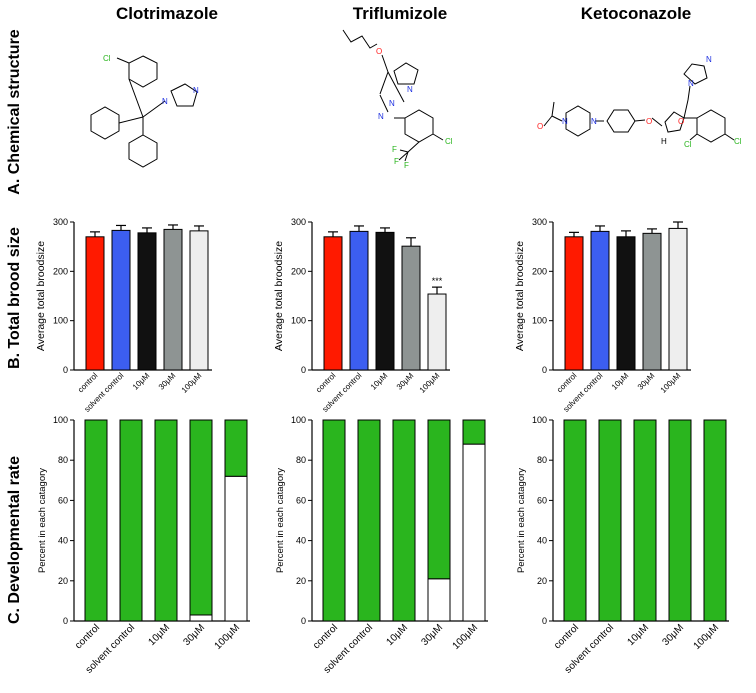  I want to click on phenyl-ring-bottom, so click(143, 151).